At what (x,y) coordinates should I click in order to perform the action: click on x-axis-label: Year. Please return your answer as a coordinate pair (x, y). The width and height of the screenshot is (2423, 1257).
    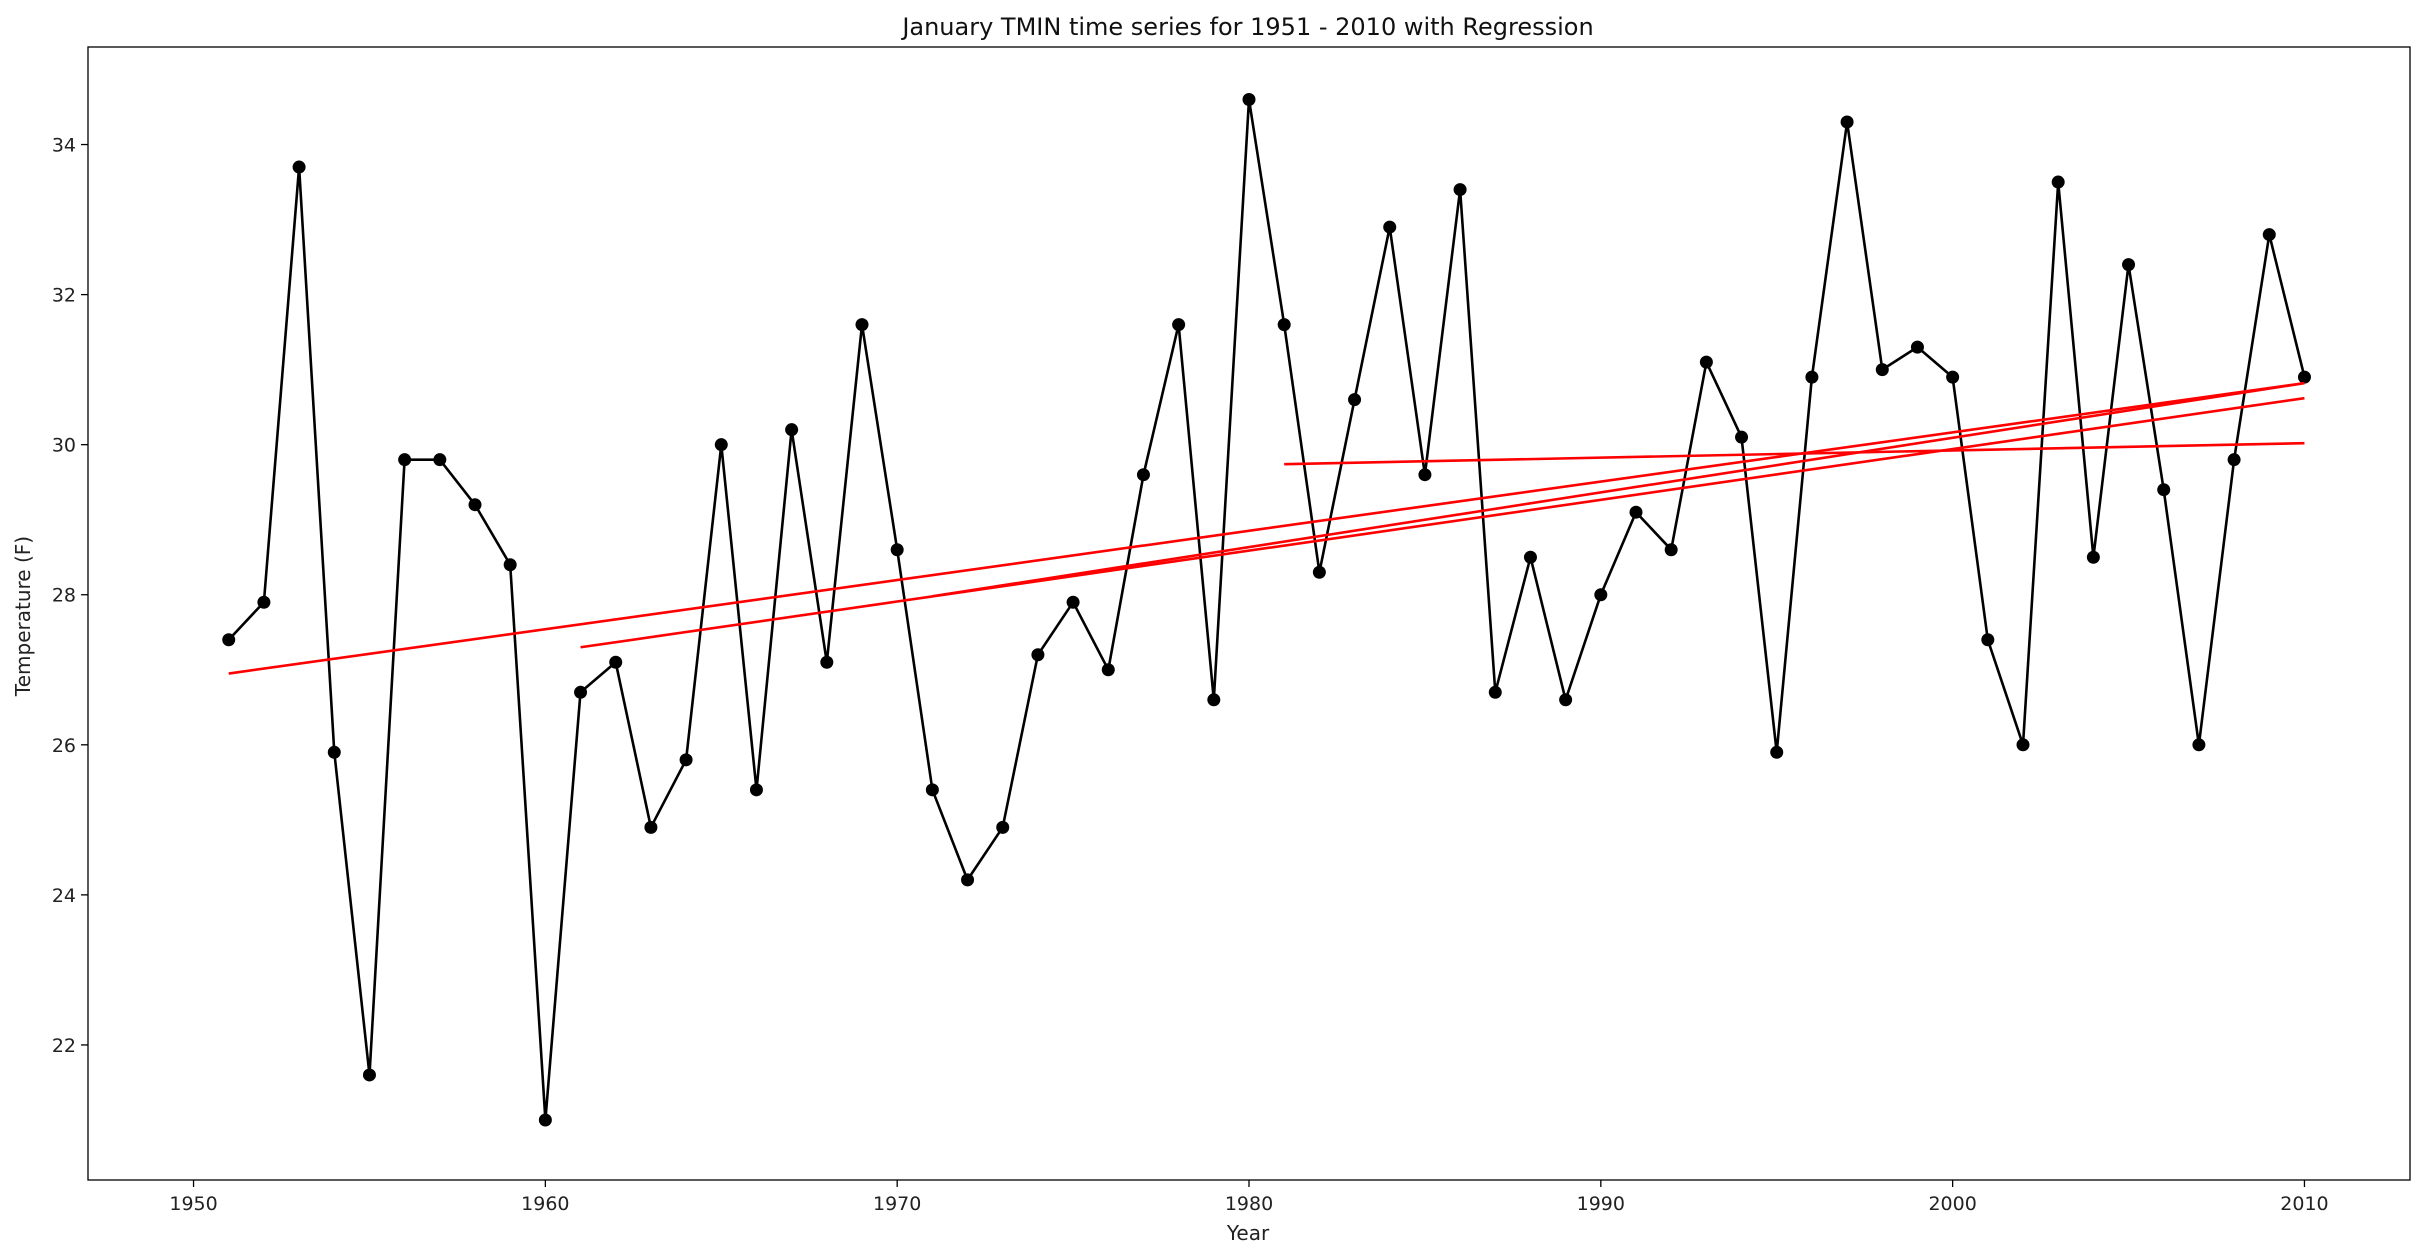
    Looking at the image, I should click on (1248, 1233).